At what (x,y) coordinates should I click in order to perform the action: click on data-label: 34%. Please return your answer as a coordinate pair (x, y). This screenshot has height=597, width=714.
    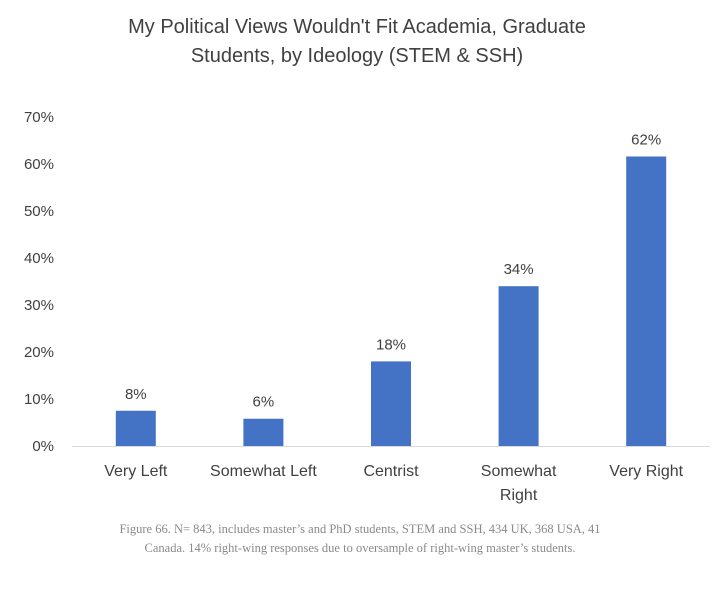
    Looking at the image, I should click on (519, 269).